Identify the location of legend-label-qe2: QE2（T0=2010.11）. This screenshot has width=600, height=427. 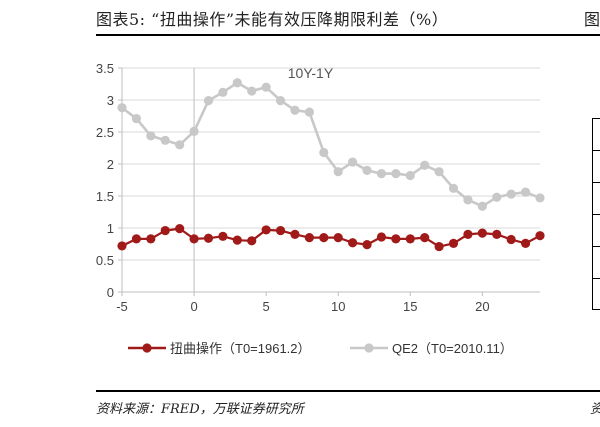
(452, 348).